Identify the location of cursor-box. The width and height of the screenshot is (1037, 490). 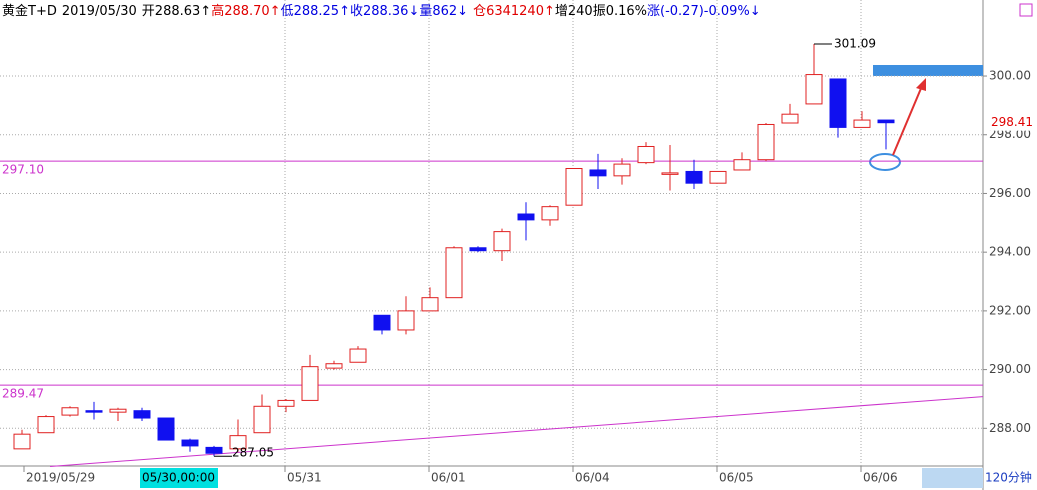
(179, 478).